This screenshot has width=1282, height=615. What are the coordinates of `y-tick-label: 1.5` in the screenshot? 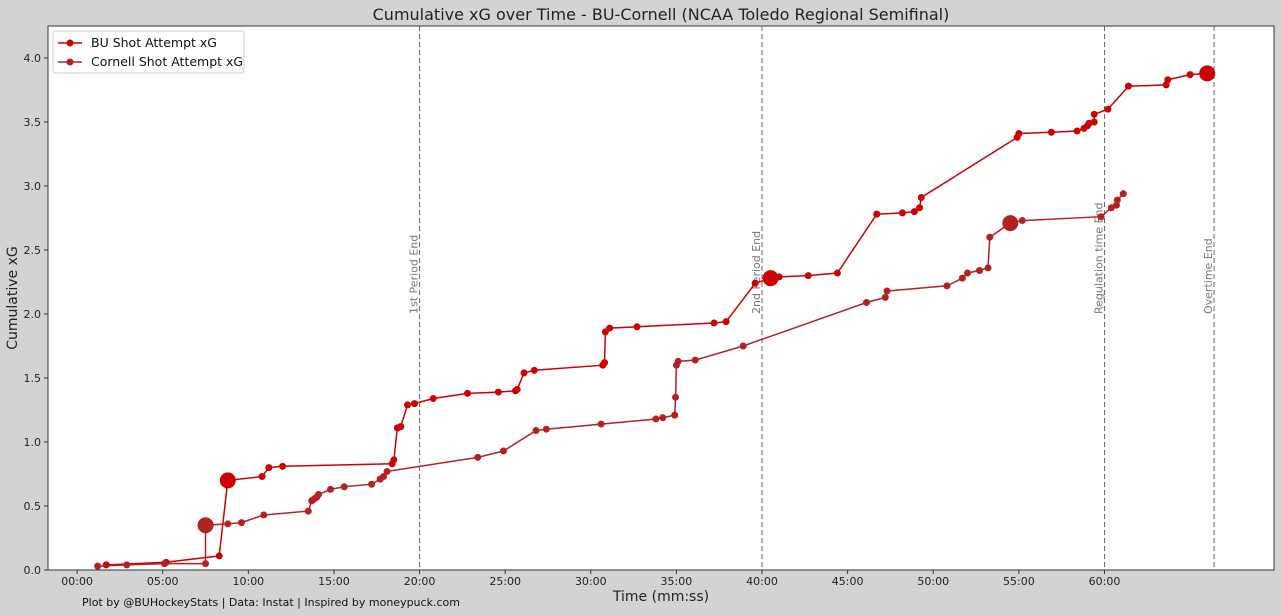 It's located at (33, 378).